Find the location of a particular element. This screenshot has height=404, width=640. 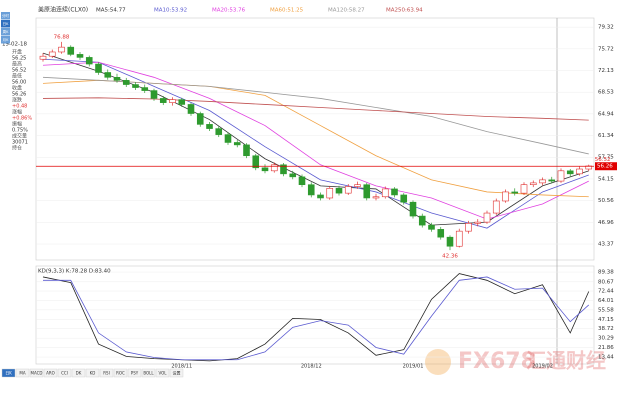

toolbar-label: PSY is located at coordinates (135, 373).